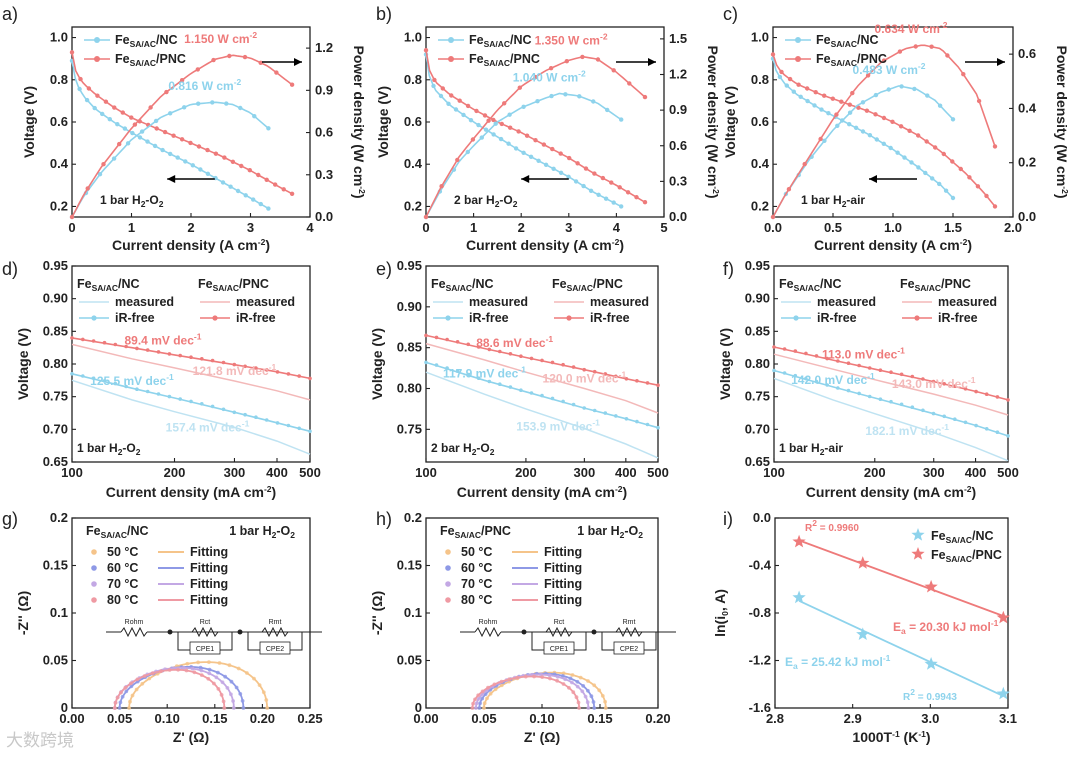 Image resolution: width=1074 pixels, height=758 pixels. What do you see at coordinates (475, 532) in the screenshot?
I see `panel-title: FeSA/AC/PNC` at bounding box center [475, 532].